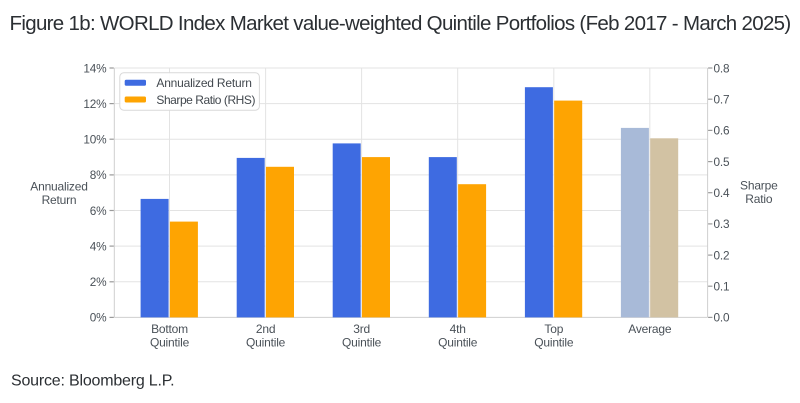  What do you see at coordinates (95, 140) in the screenshot?
I see `svg-text: 10%` at bounding box center [95, 140].